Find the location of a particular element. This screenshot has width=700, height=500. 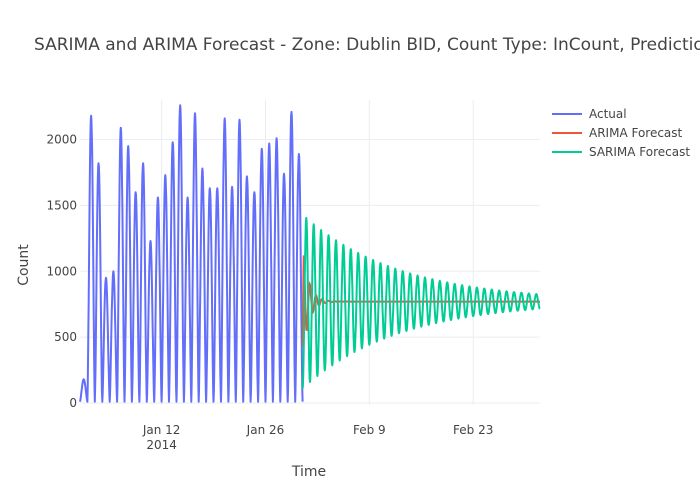

y-tick-label: 1000 is located at coordinates (61, 271).